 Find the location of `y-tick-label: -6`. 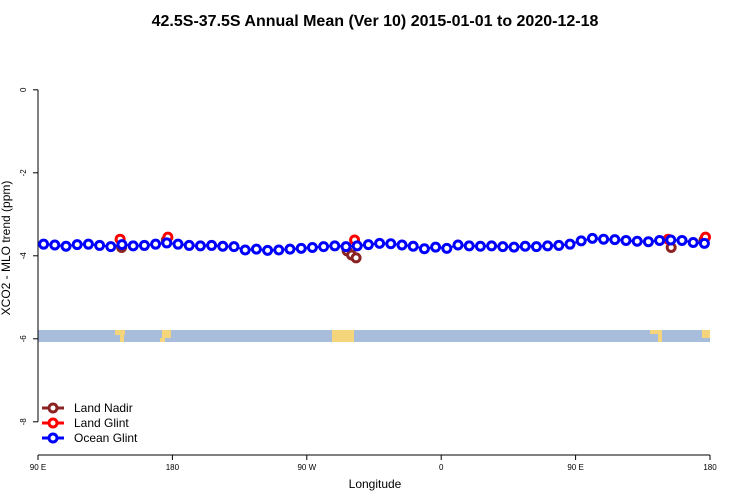

y-tick-label: -6 is located at coordinates (23, 339).